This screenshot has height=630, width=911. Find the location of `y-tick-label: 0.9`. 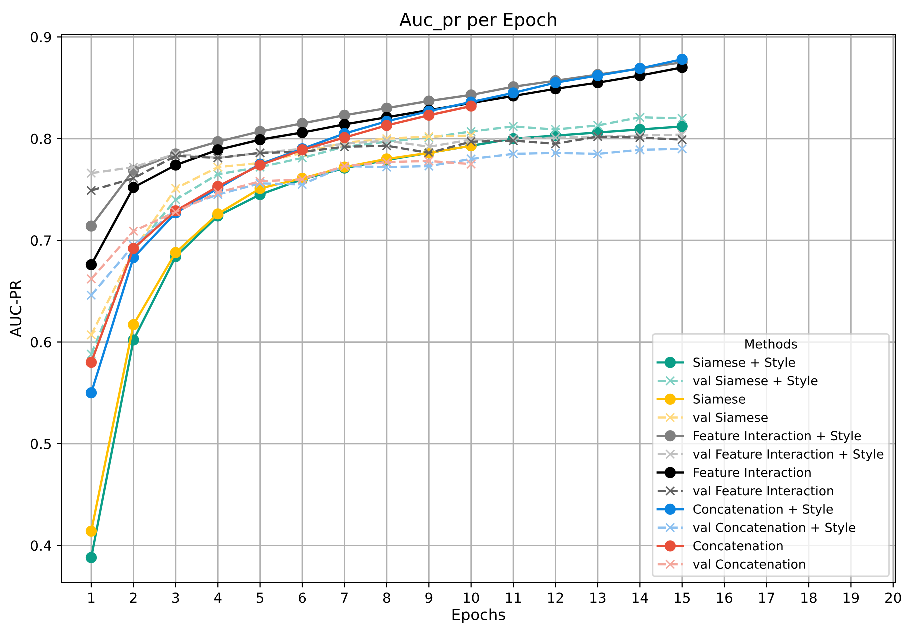

y-tick-label: 0.9 is located at coordinates (41, 37).